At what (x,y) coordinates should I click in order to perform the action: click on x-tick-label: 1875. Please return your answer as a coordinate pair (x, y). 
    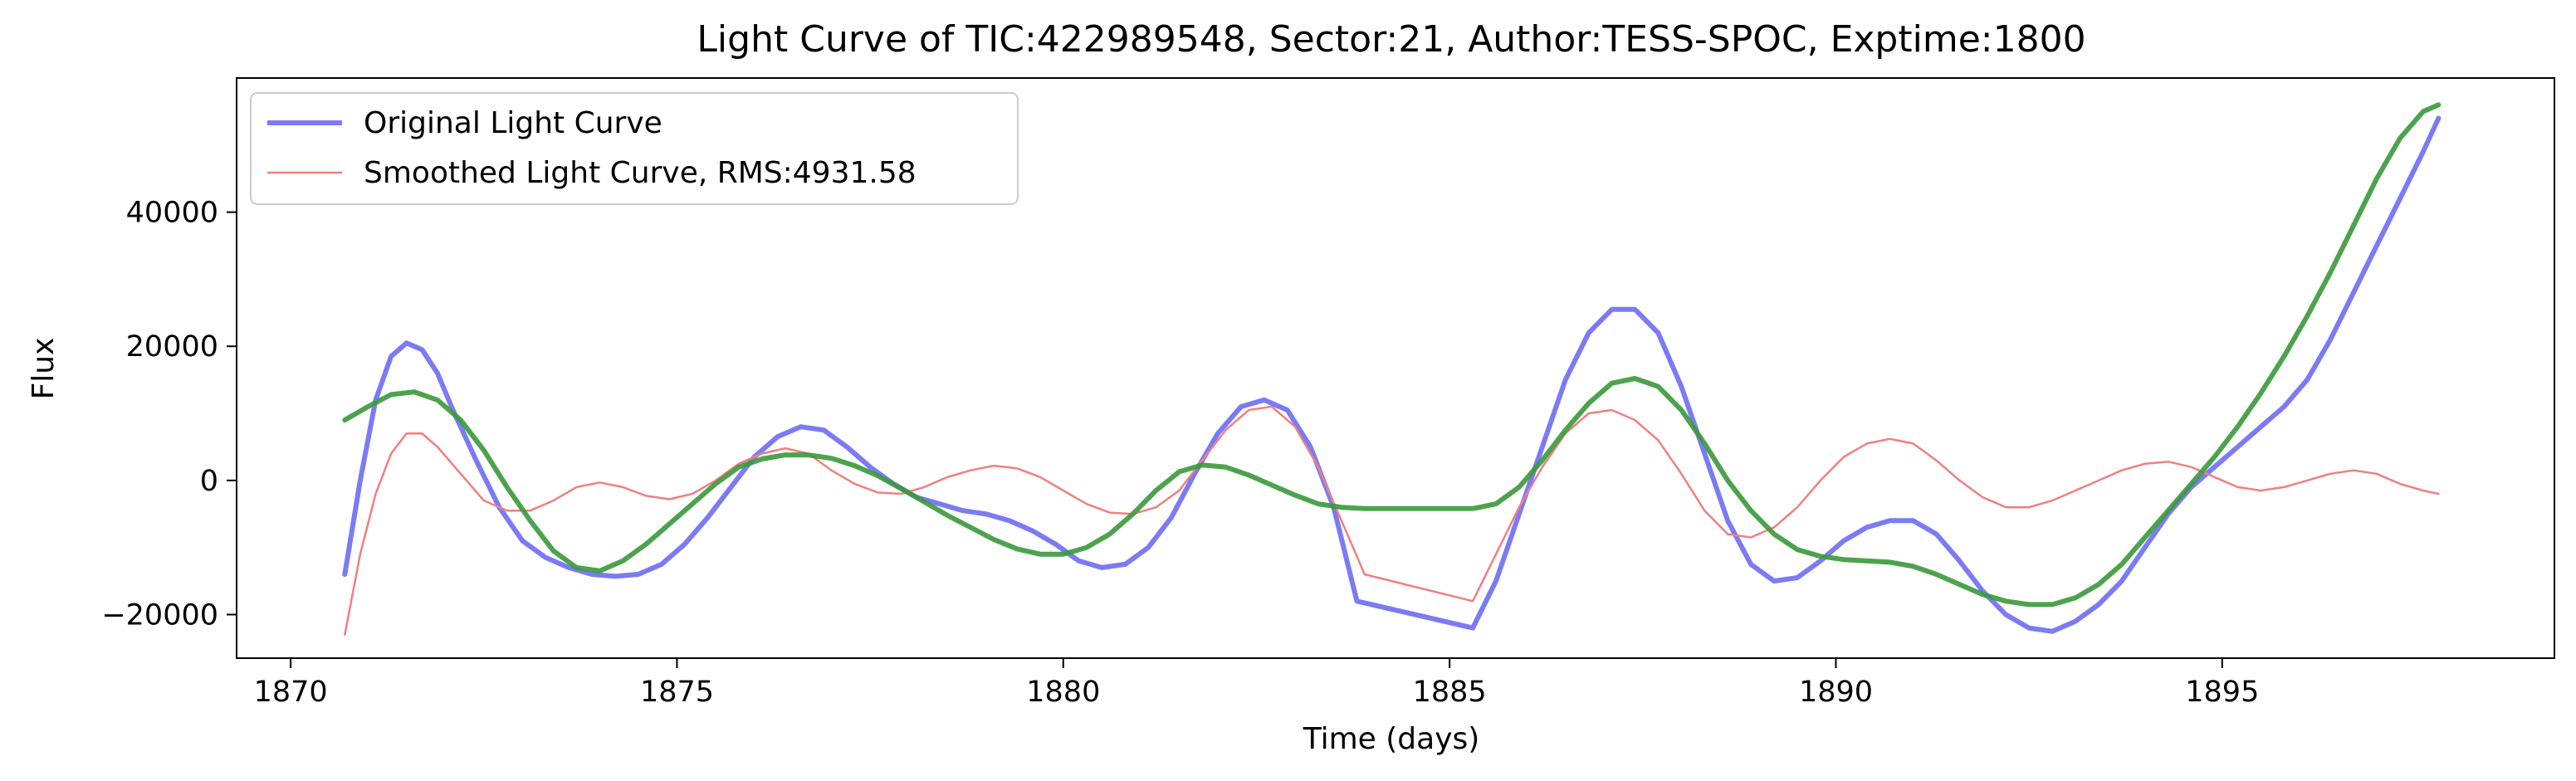
    Looking at the image, I should click on (677, 692).